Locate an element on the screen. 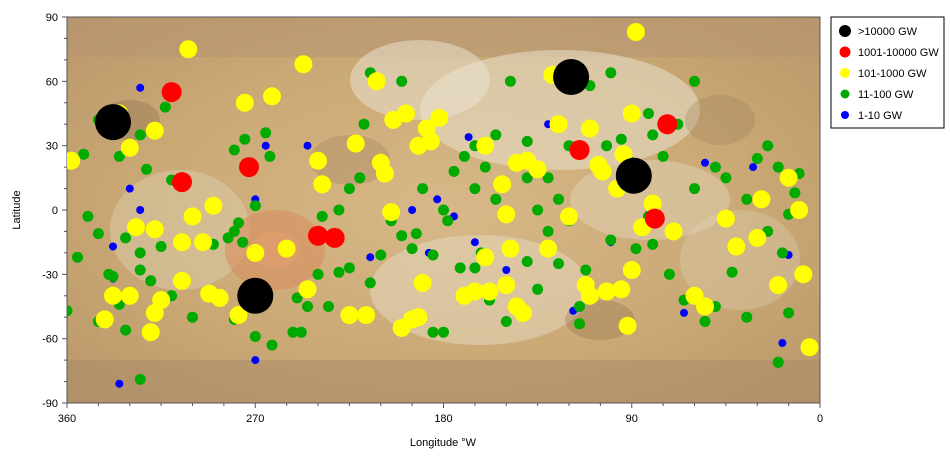  y-axis-label: Latitude is located at coordinates (17, 209).